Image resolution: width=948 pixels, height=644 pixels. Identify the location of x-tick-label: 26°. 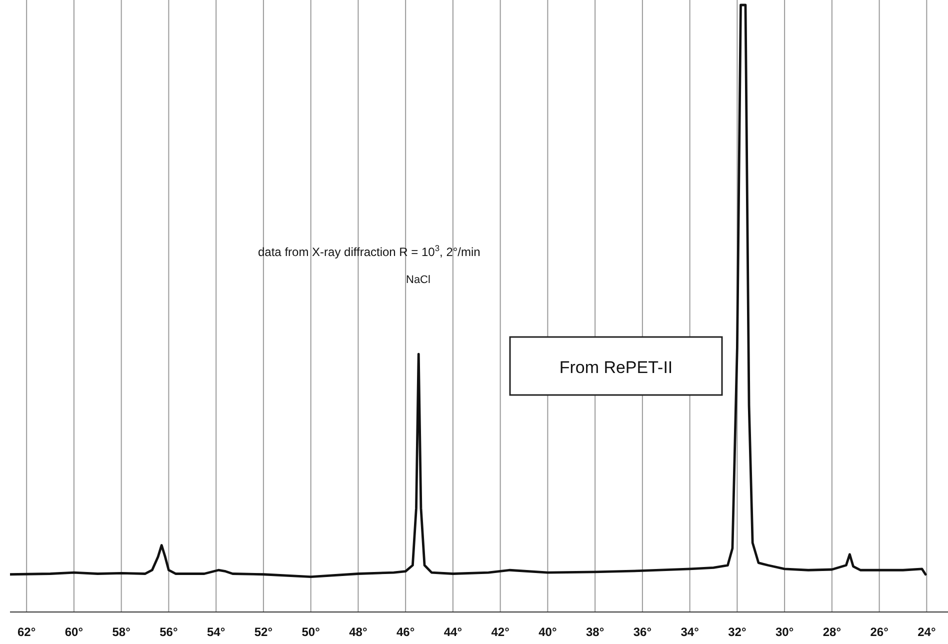
(879, 632).